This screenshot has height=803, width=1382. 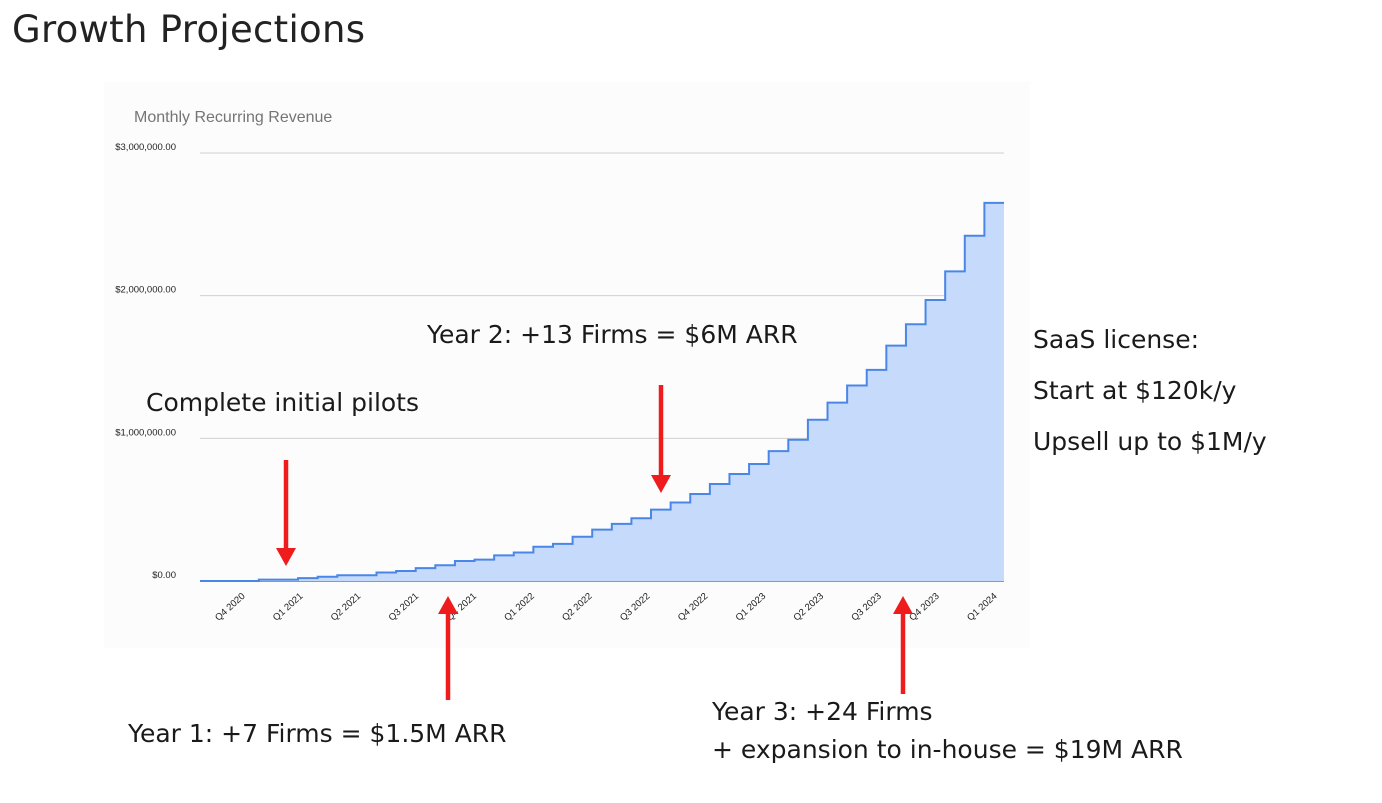 What do you see at coordinates (822, 711) in the screenshot?
I see `annotation-year-3-line-1: Year 3: +24 Firms` at bounding box center [822, 711].